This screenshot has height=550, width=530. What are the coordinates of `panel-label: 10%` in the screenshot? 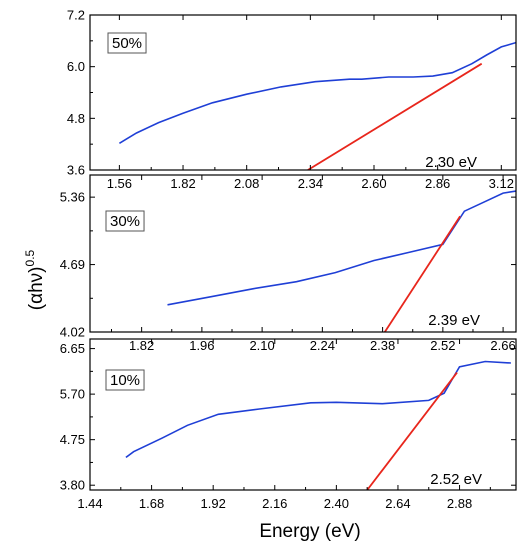 It's located at (125, 380).